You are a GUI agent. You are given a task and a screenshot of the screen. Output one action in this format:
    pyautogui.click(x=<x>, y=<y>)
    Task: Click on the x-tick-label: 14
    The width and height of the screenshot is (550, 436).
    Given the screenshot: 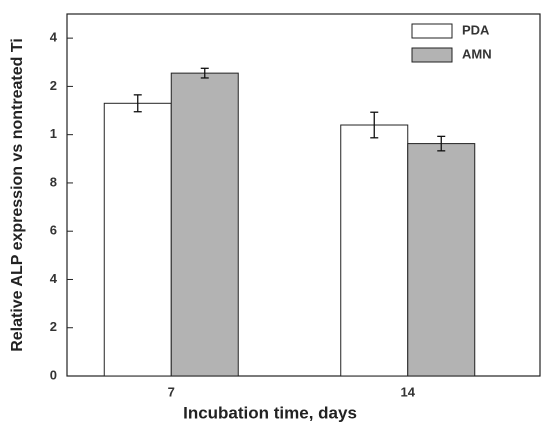 What is the action you would take?
    pyautogui.click(x=408, y=391)
    